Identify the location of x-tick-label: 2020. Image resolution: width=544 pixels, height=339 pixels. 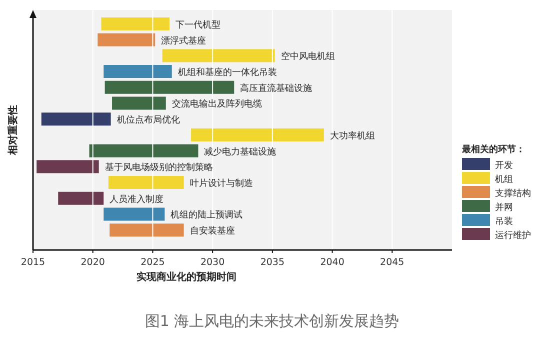
(92, 262).